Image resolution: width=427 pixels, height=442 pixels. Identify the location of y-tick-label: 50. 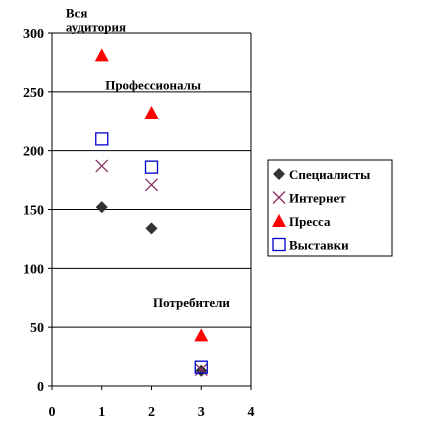
(37, 328).